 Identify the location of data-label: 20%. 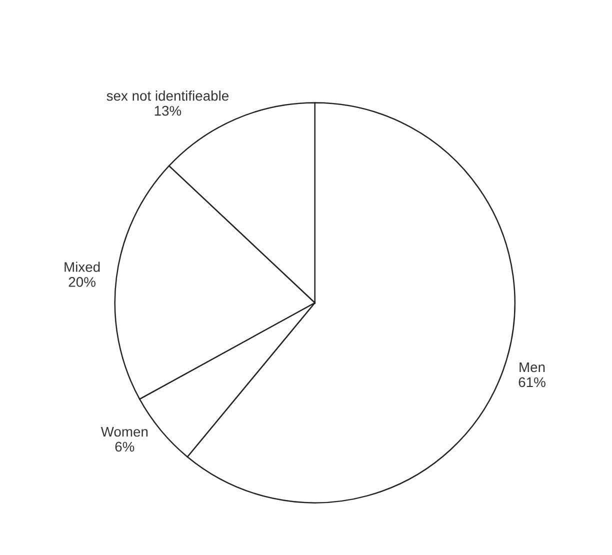
(82, 282).